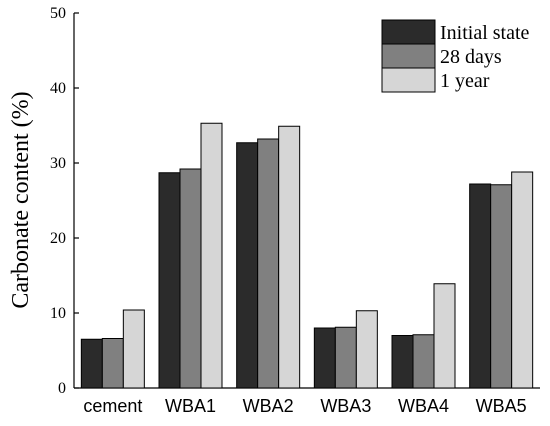 The width and height of the screenshot is (550, 426). I want to click on bar-WBA3-28-days, so click(345, 357).